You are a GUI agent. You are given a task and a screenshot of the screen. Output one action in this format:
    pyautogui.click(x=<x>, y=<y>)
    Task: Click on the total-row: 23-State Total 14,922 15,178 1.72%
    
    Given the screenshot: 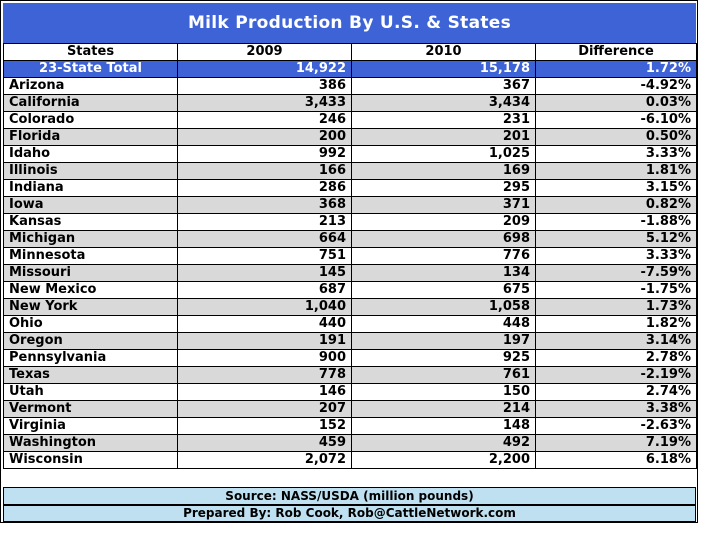 What is the action you would take?
    pyautogui.click(x=350, y=69)
    